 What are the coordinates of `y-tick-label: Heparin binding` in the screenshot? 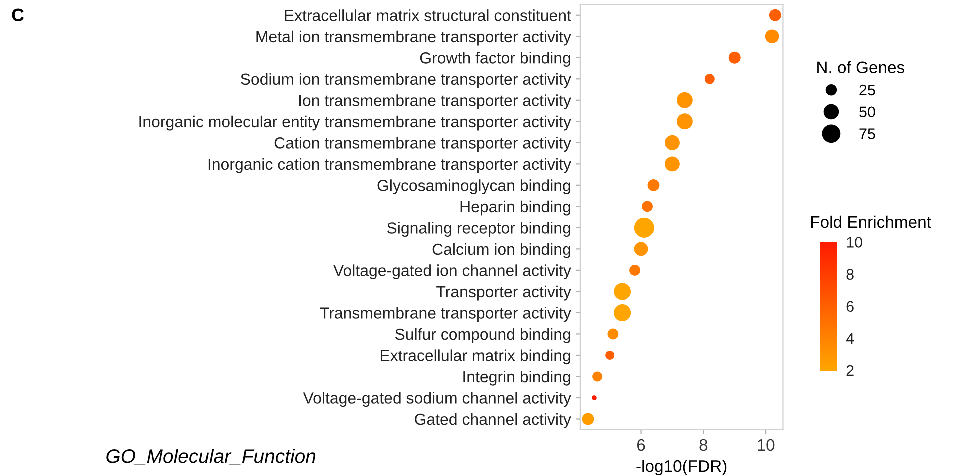 It's located at (515, 208).